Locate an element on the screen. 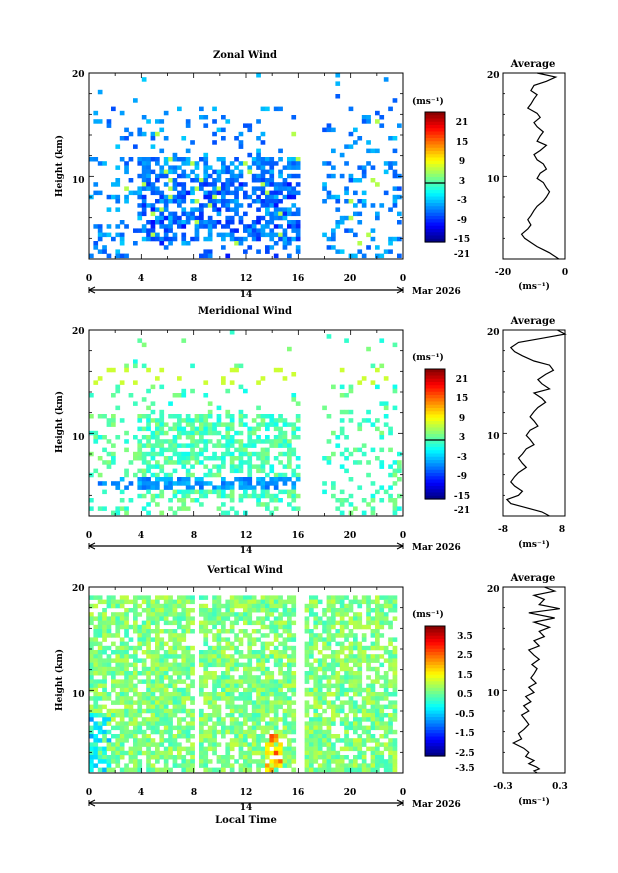  zonal-cbtick-m3: -3 is located at coordinates (462, 201).